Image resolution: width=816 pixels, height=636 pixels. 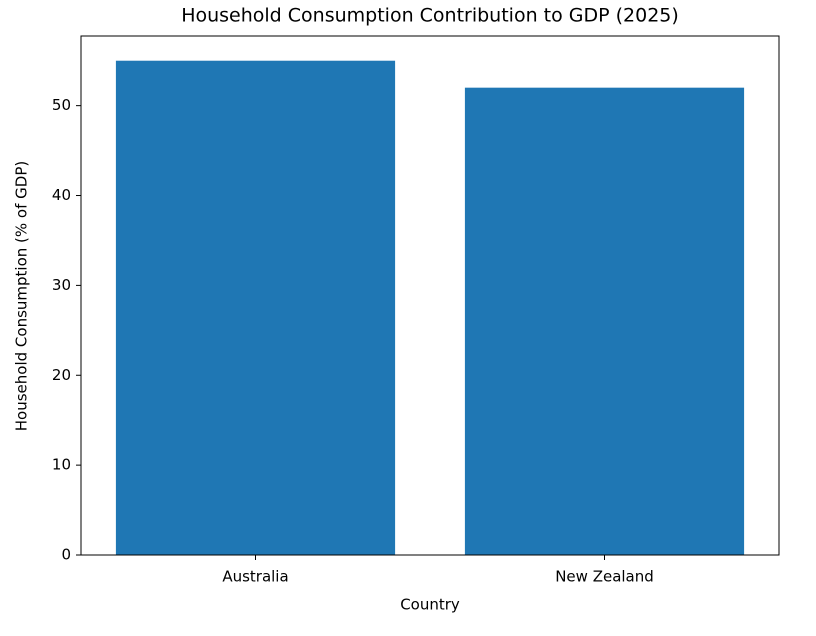 What do you see at coordinates (61, 195) in the screenshot?
I see `y-tick-label: 40` at bounding box center [61, 195].